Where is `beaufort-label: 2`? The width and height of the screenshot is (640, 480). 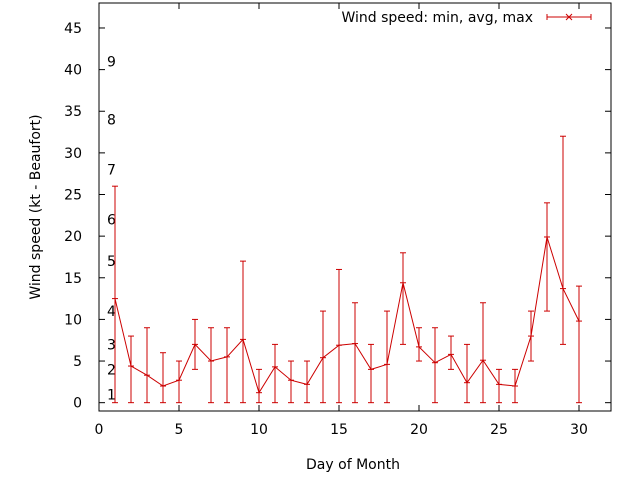
beaufort-label: 2 is located at coordinates (111, 370).